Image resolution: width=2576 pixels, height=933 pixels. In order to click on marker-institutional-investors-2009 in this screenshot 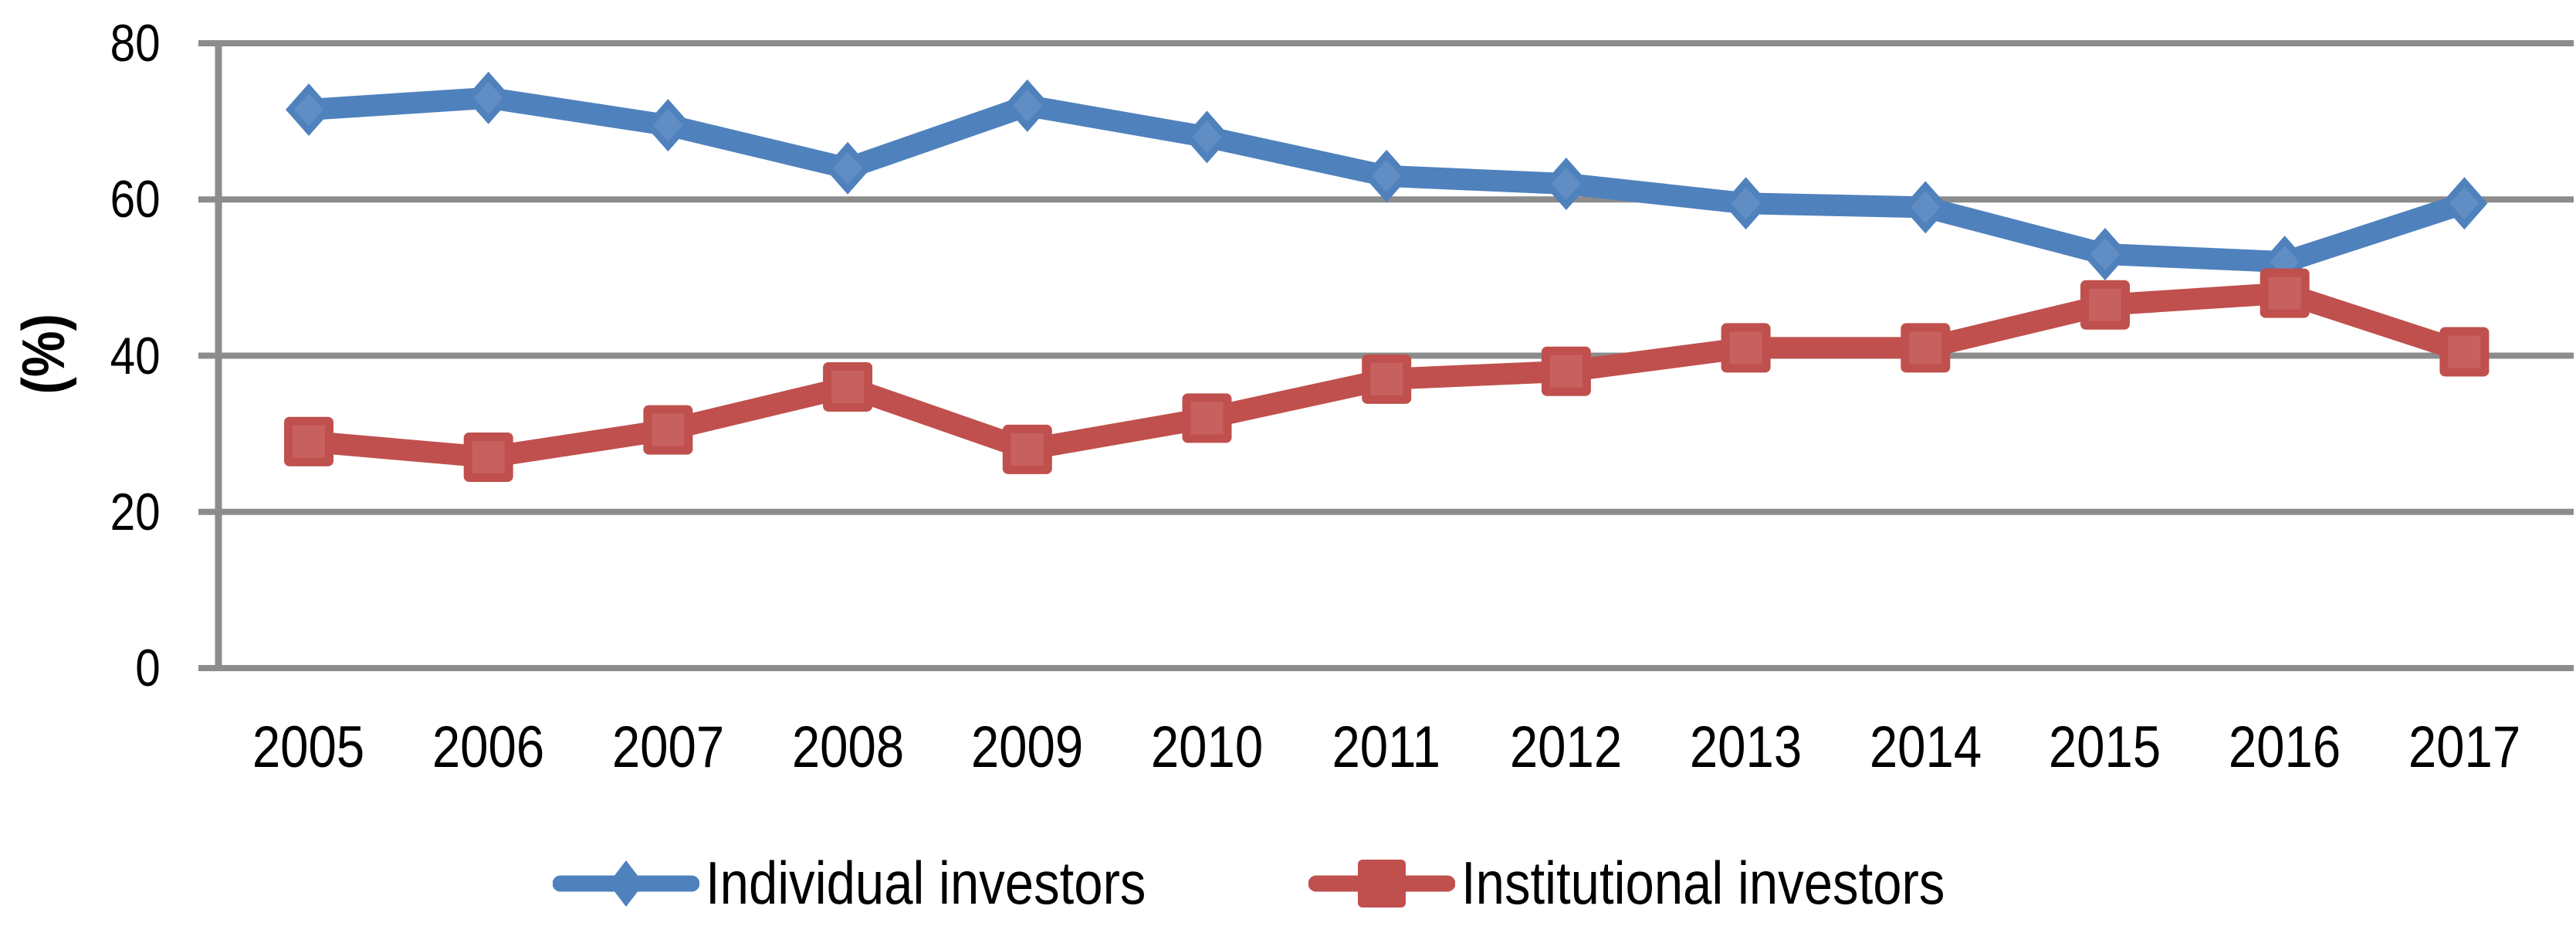, I will do `click(1027, 449)`.